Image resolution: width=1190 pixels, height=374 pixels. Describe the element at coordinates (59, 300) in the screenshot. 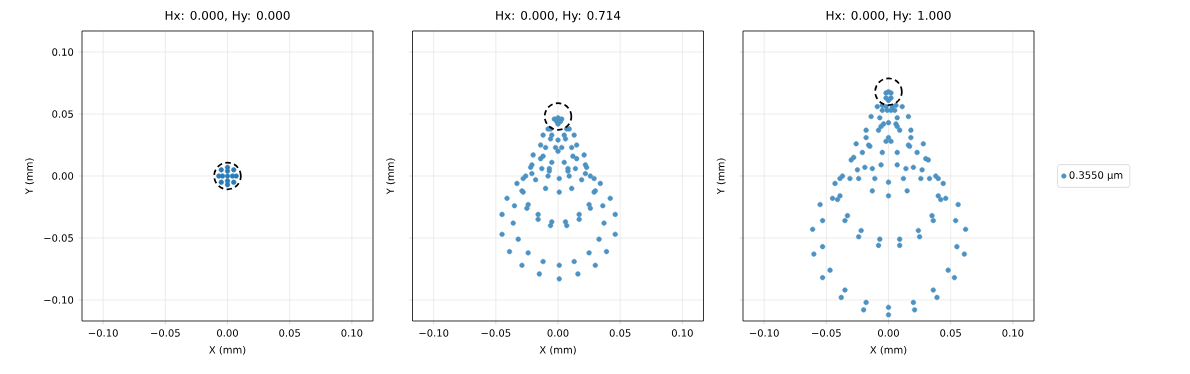

I see `y-tick-label: −0.10` at that location.